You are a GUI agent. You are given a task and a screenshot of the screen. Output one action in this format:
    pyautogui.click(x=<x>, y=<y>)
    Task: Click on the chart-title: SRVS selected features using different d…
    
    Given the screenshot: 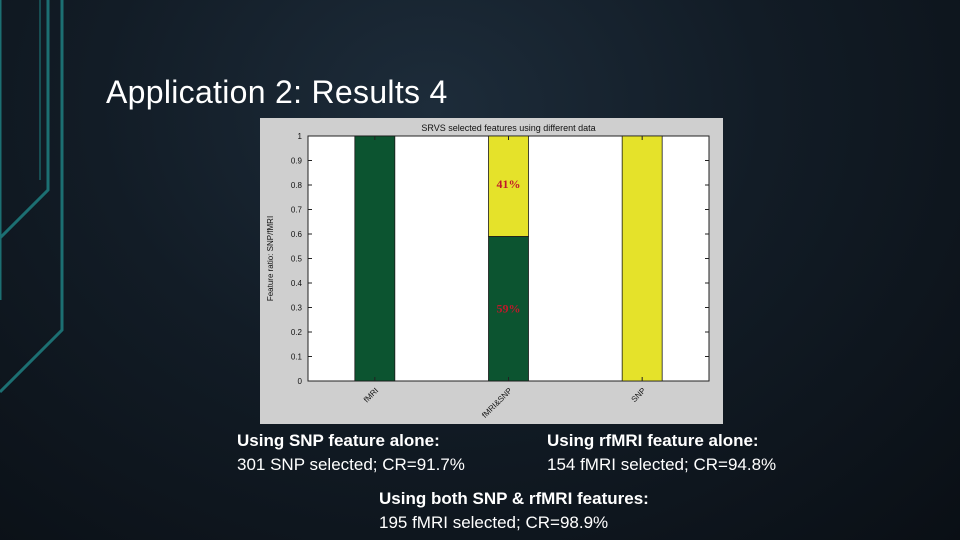 What is the action you would take?
    pyautogui.click(x=508, y=128)
    